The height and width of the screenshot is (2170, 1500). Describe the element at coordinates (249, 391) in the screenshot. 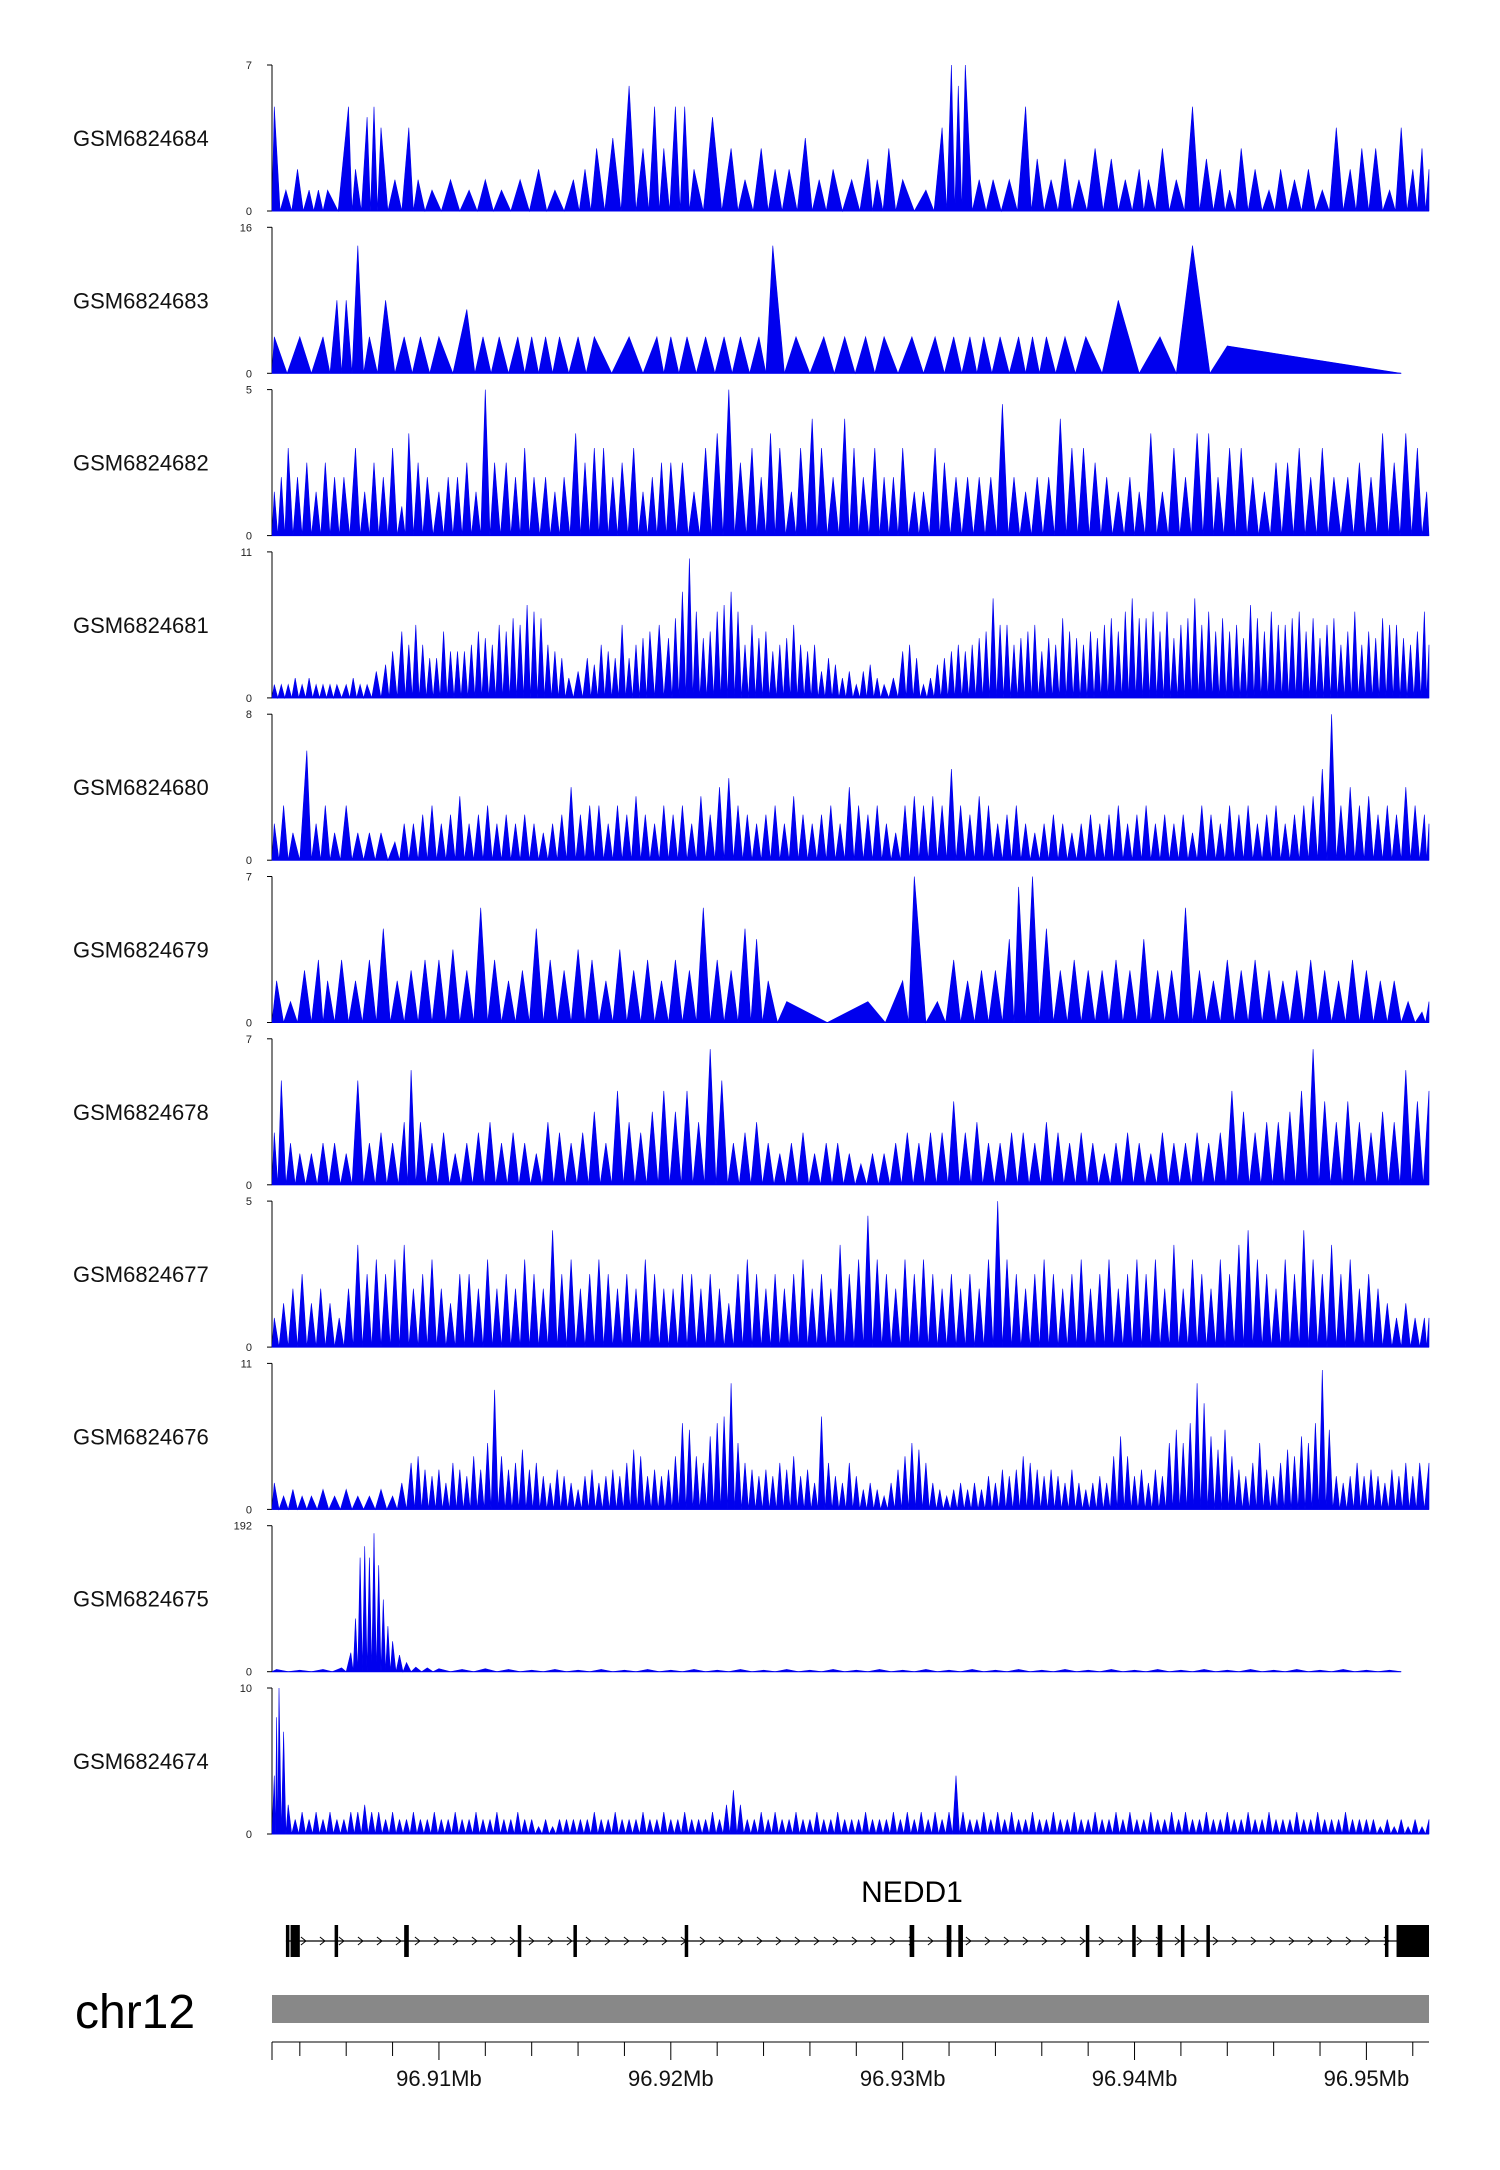

I see `y-tick-label-max: 5` at that location.